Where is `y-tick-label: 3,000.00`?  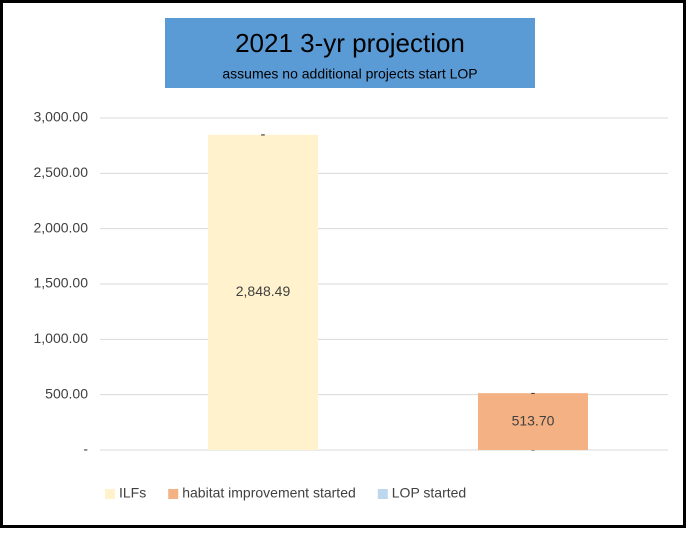
y-tick-label: 3,000.00 is located at coordinates (61, 117).